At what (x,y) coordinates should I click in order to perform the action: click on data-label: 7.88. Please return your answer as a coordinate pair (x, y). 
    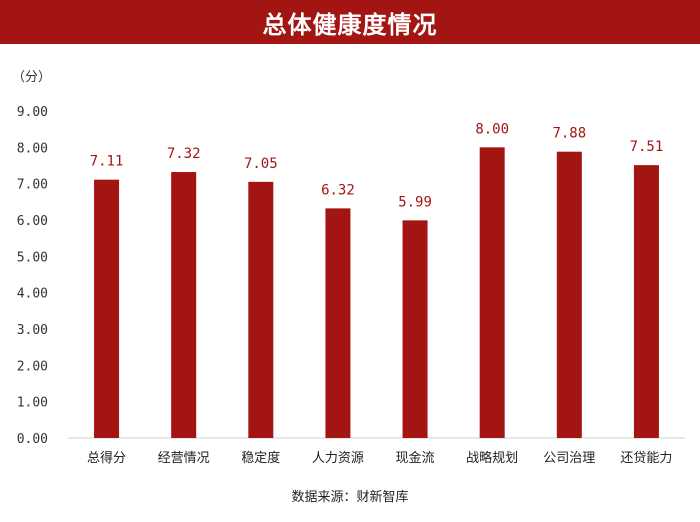
    Looking at the image, I should click on (569, 134).